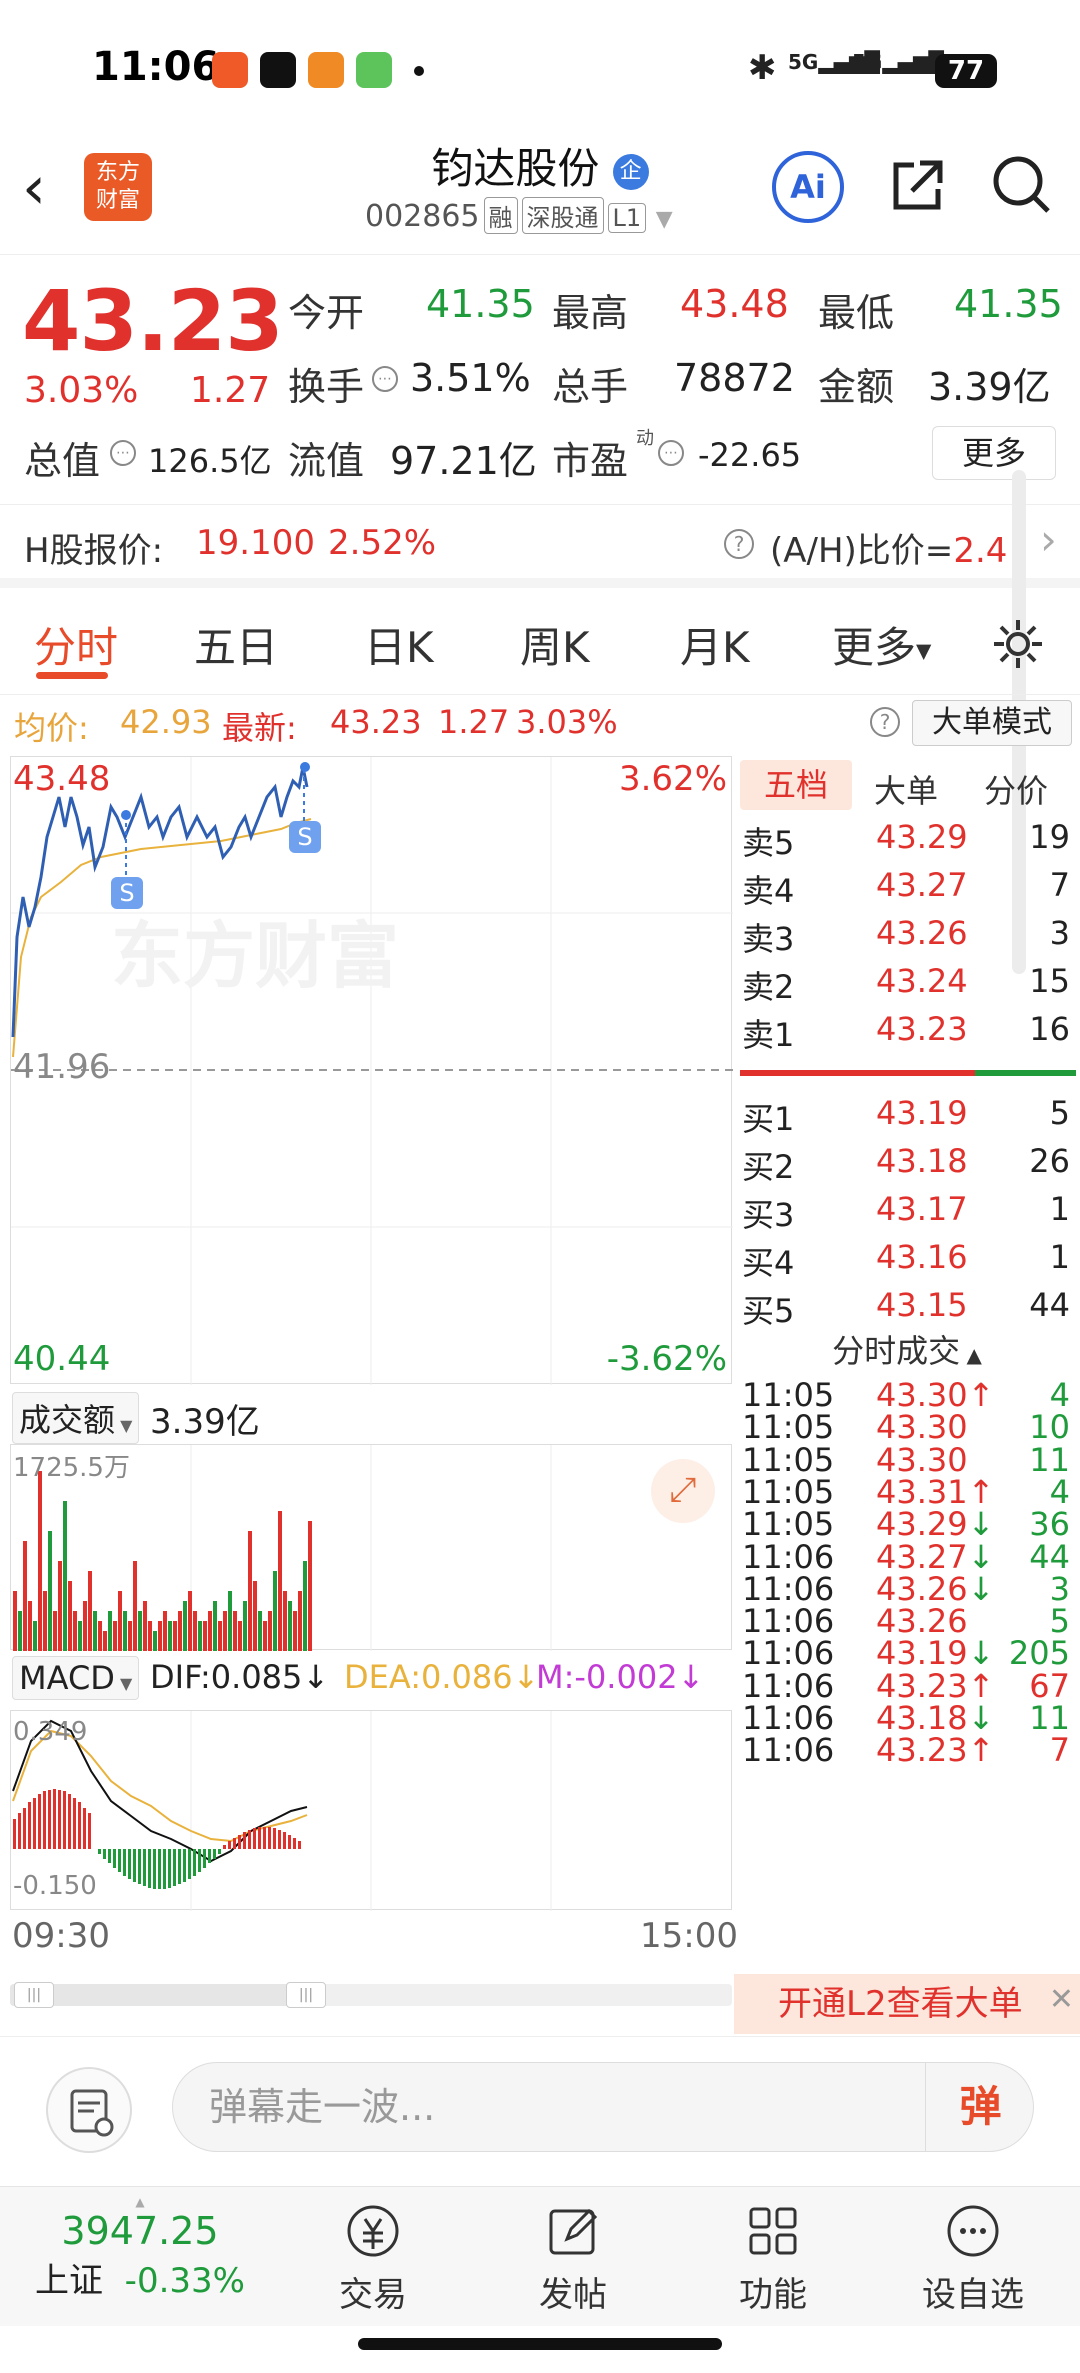  What do you see at coordinates (973, 2258) in the screenshot?
I see `nav-add-watchlist: 设自选` at bounding box center [973, 2258].